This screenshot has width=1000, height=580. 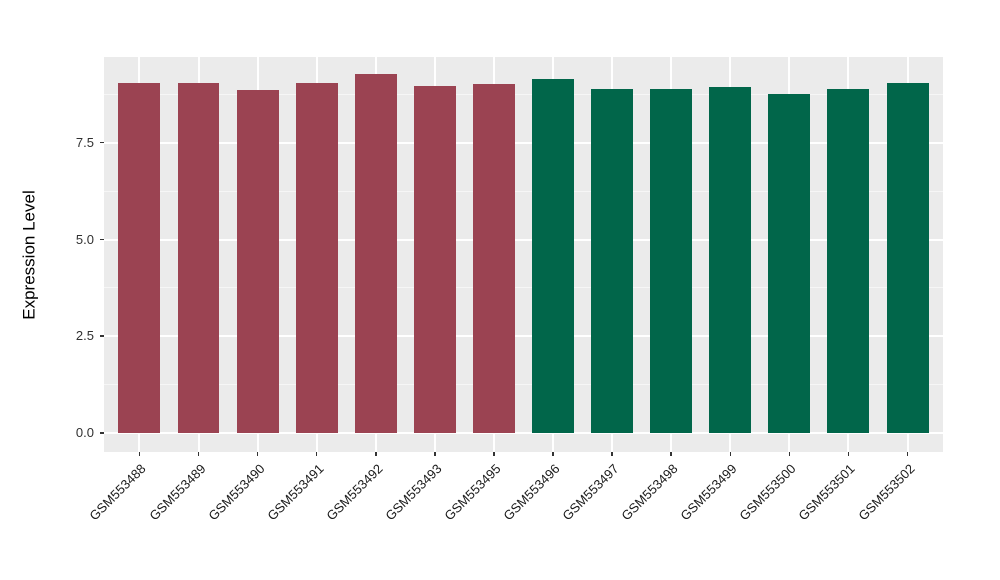 What do you see at coordinates (29, 254) in the screenshot?
I see `y-axis-title: Expression Level` at bounding box center [29, 254].